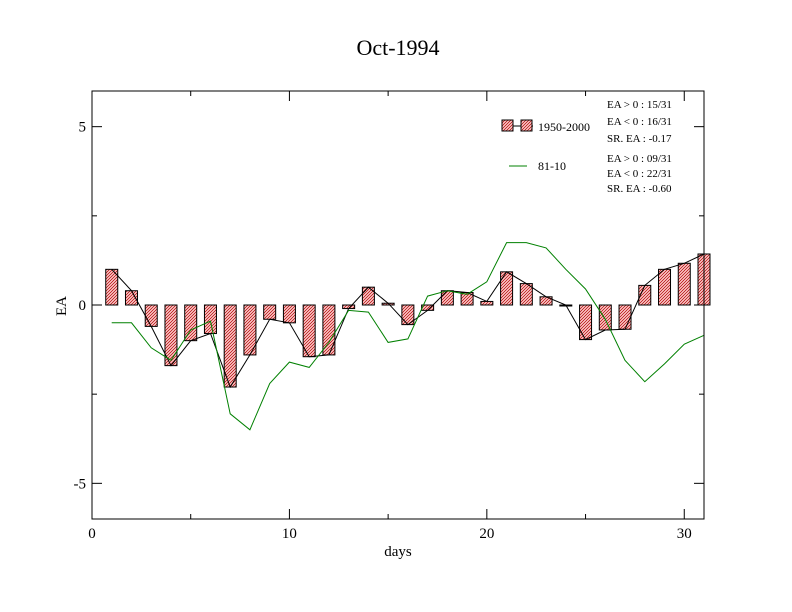 The image size is (792, 612). Describe the element at coordinates (639, 174) in the screenshot. I see `stat-text: EA < 0 : 22/31` at that location.